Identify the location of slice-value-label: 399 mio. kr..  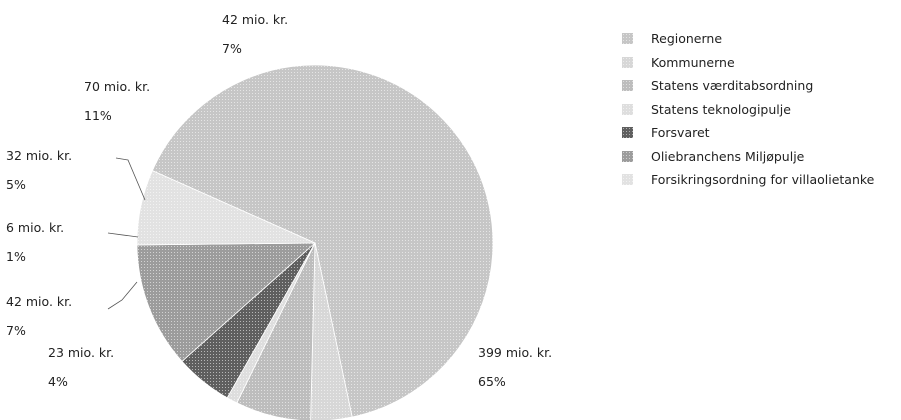
(515, 352).